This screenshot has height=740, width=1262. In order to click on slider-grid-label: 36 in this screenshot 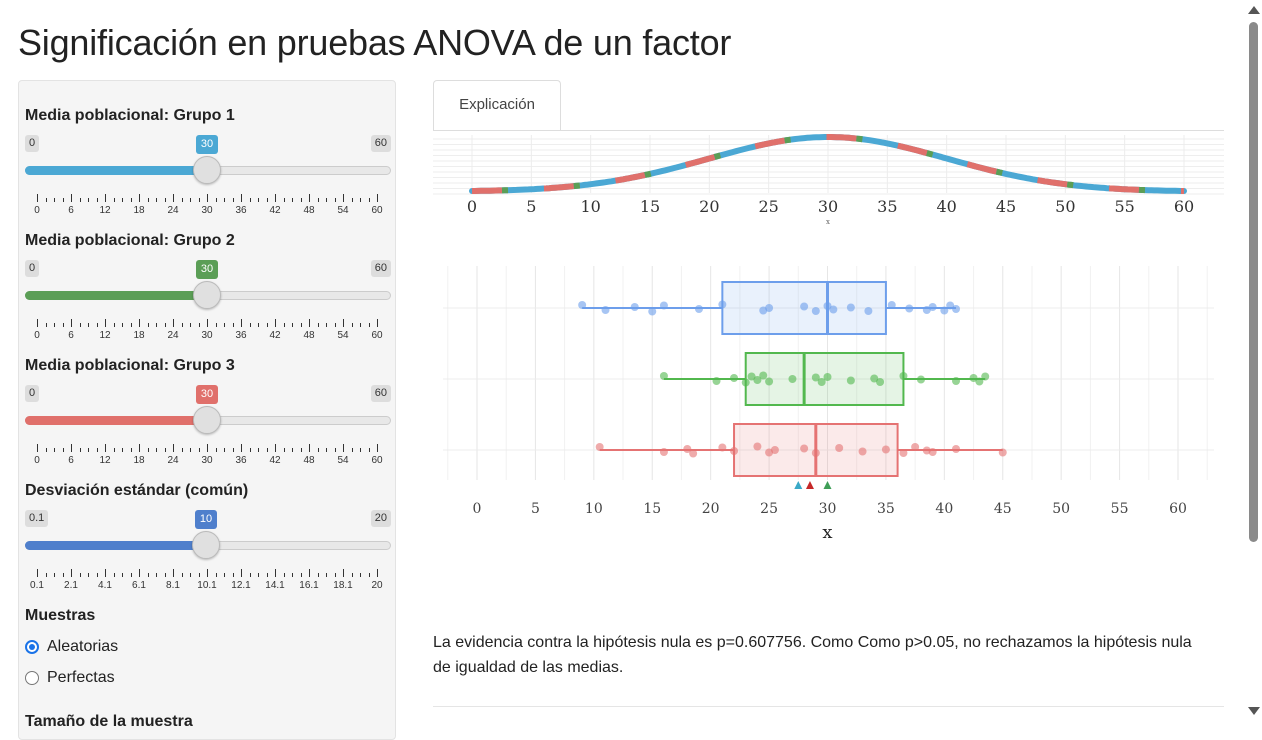, I will do `click(241, 460)`.